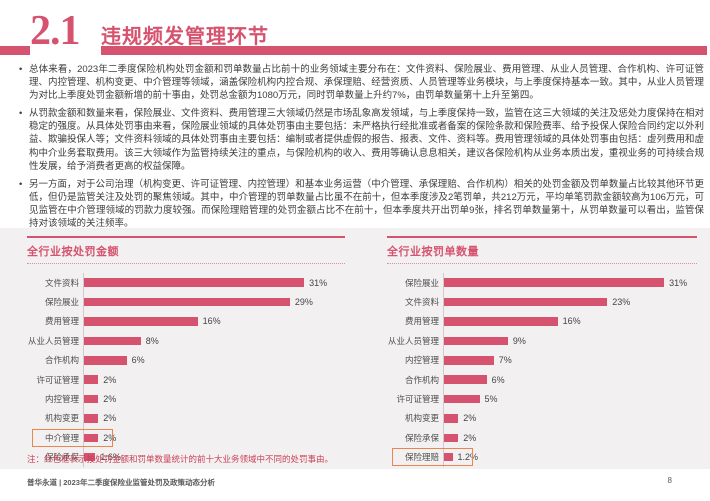  I want to click on chart-bar-track: 23%, so click(570, 302).